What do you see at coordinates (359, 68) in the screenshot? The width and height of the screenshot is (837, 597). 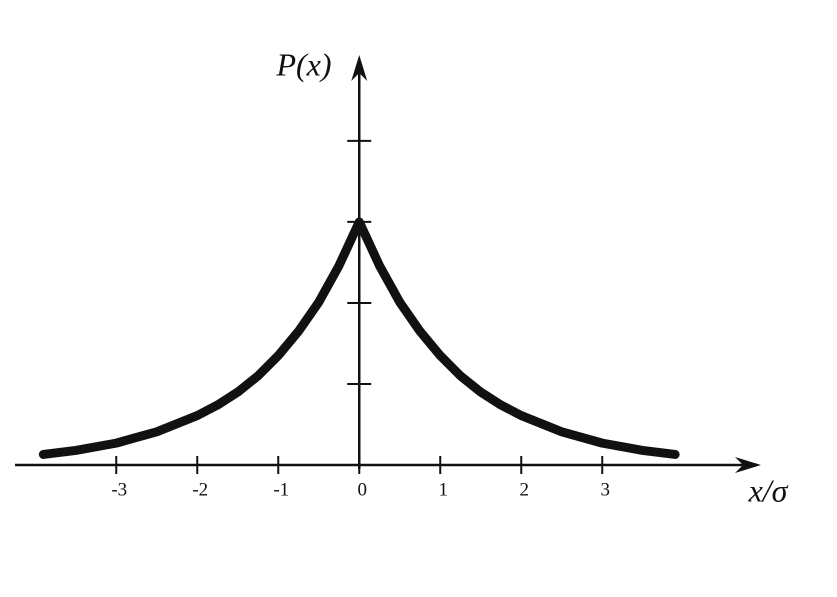 I see `y-axis-arrow` at bounding box center [359, 68].